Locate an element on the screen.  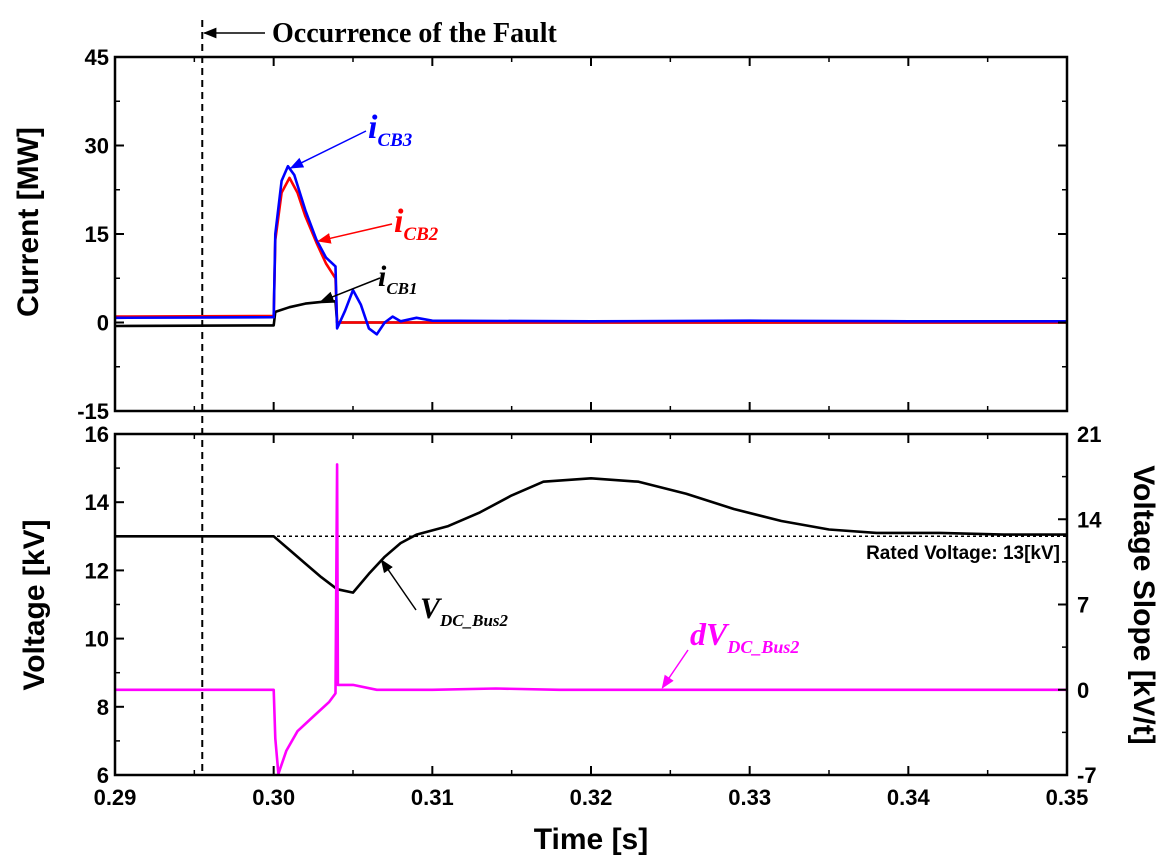
dvdc-label-arrow is located at coordinates (675, 669).